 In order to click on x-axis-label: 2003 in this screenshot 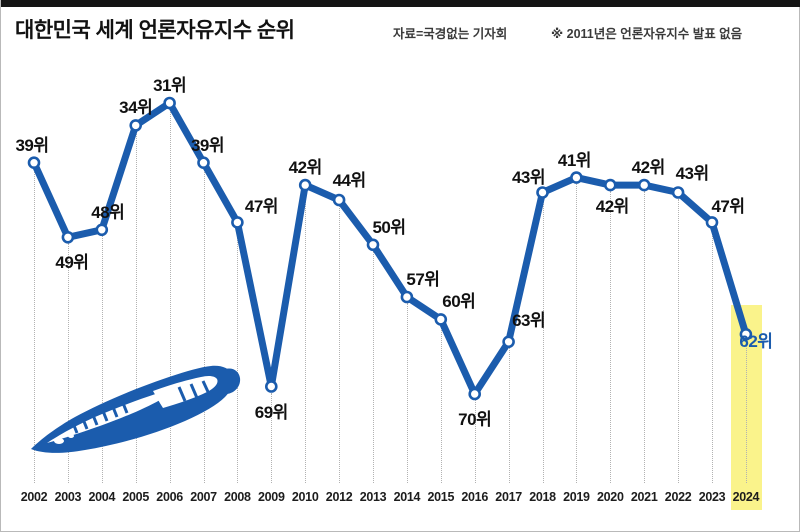, I will do `click(68, 497)`.